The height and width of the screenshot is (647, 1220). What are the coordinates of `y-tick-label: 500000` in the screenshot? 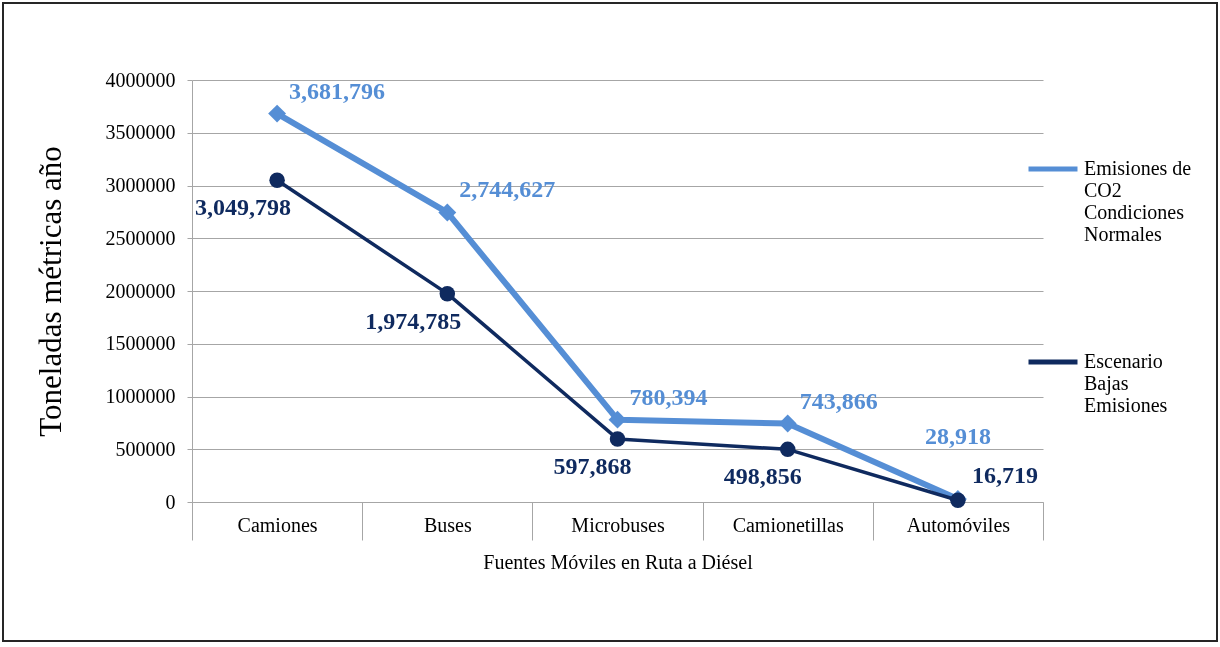 It's located at (145, 448).